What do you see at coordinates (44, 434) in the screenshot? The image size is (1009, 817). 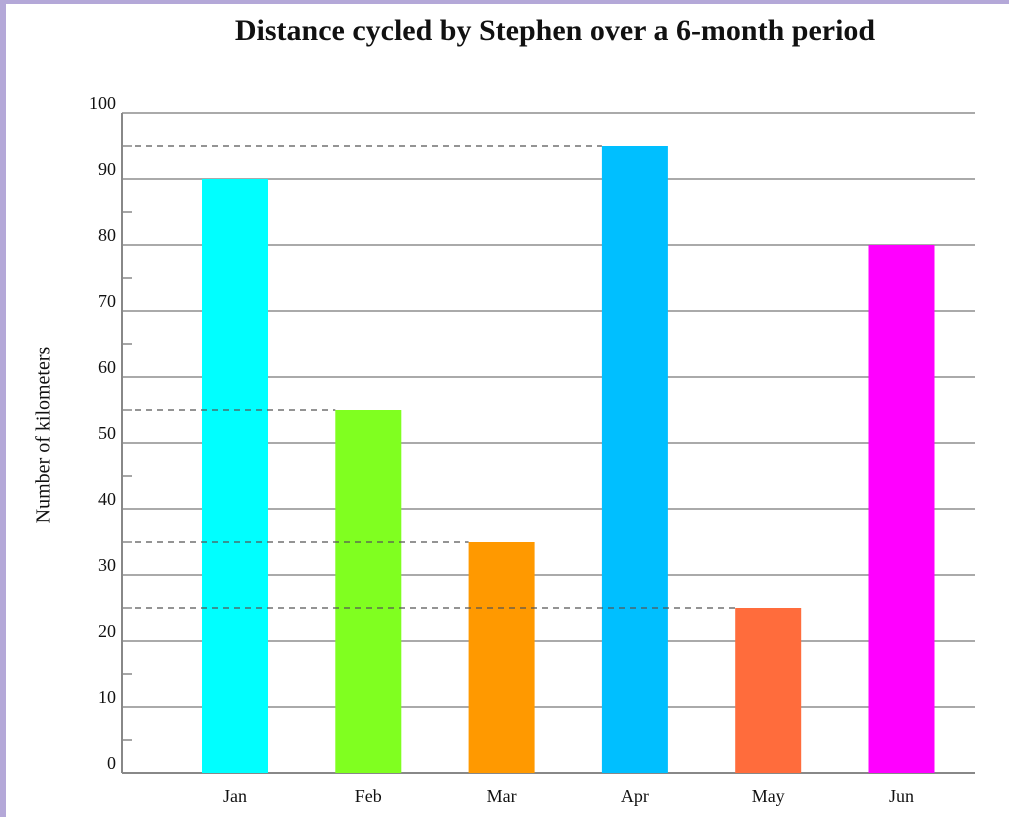 I see `y-axis-label: Number of kilometers` at bounding box center [44, 434].